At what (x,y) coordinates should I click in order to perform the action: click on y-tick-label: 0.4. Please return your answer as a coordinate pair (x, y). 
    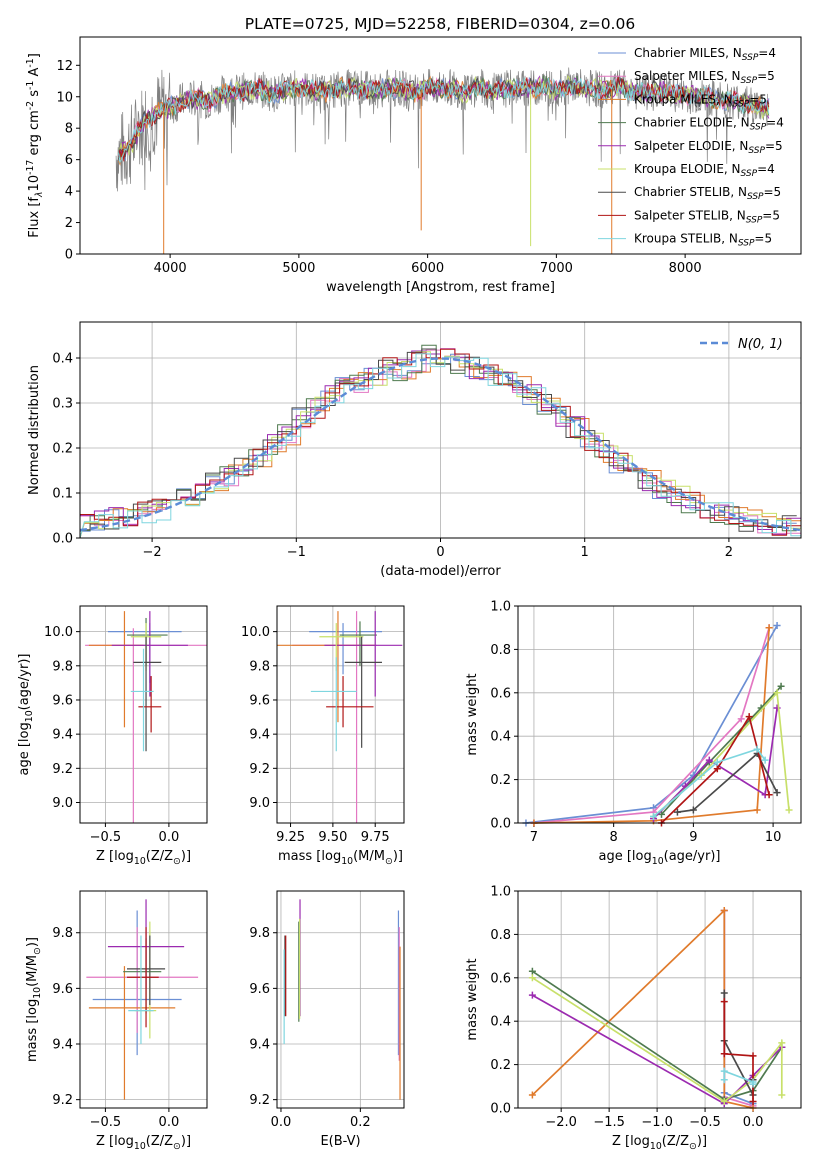
    Looking at the image, I should click on (500, 1022).